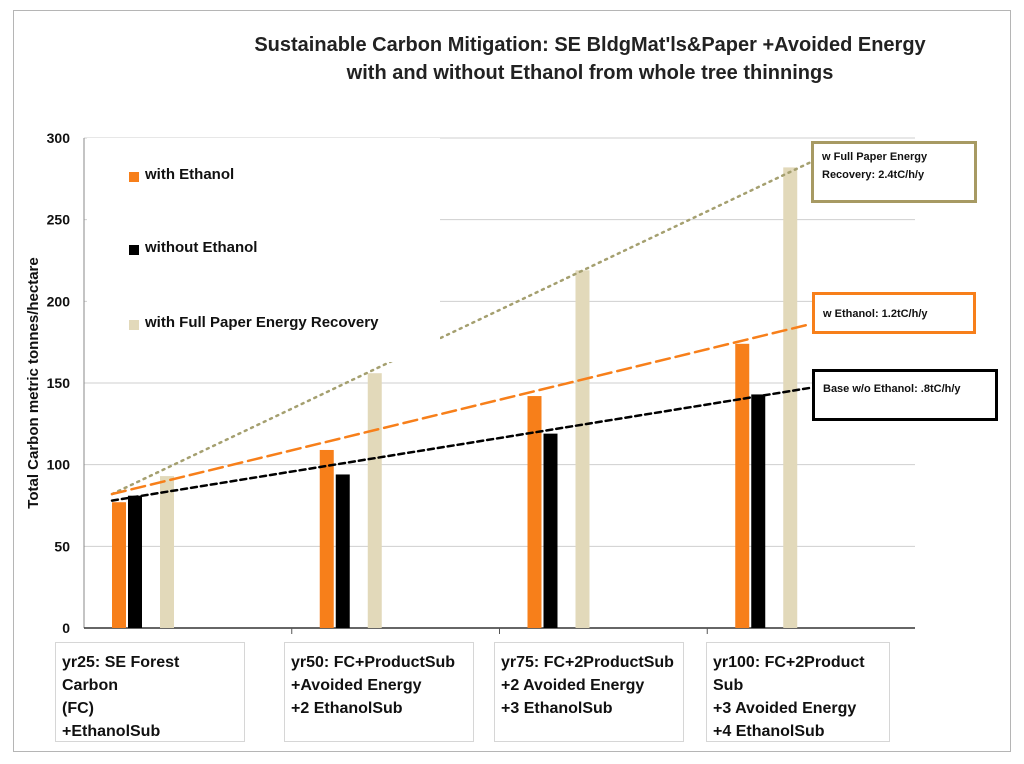  I want to click on category-yr25-line-3: +EthanolSub, so click(111, 731).